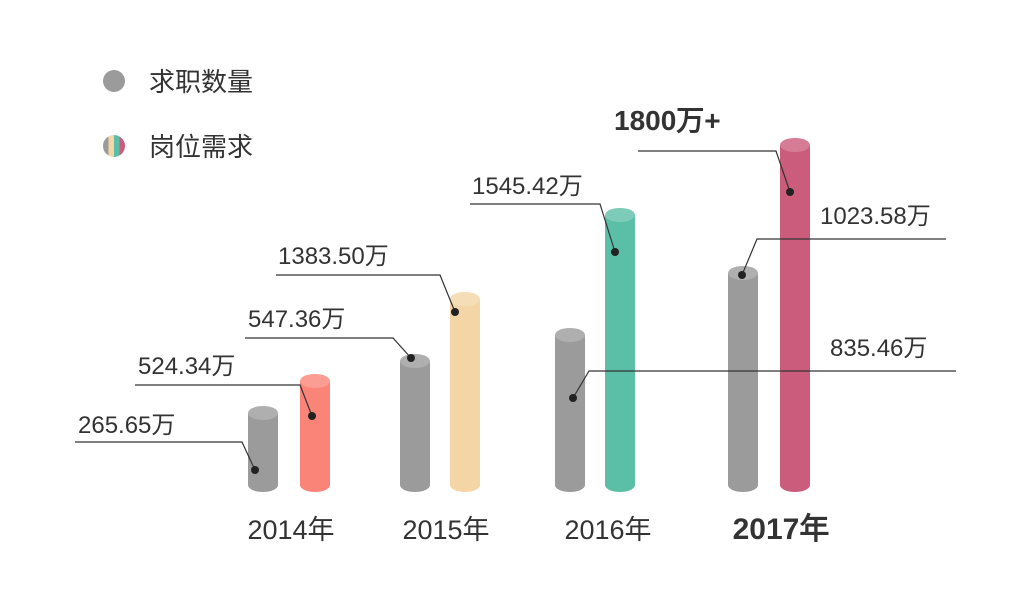 The image size is (1014, 596). I want to click on data-label-jobseekers-3: 1023.58万, so click(875, 216).